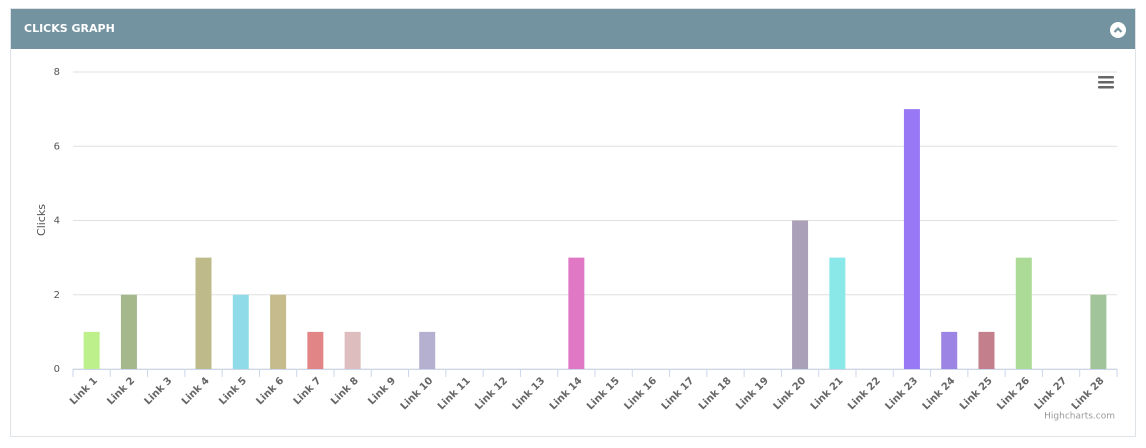  Describe the element at coordinates (308, 391) in the screenshot. I see `x-tick-label: Link 7` at that location.